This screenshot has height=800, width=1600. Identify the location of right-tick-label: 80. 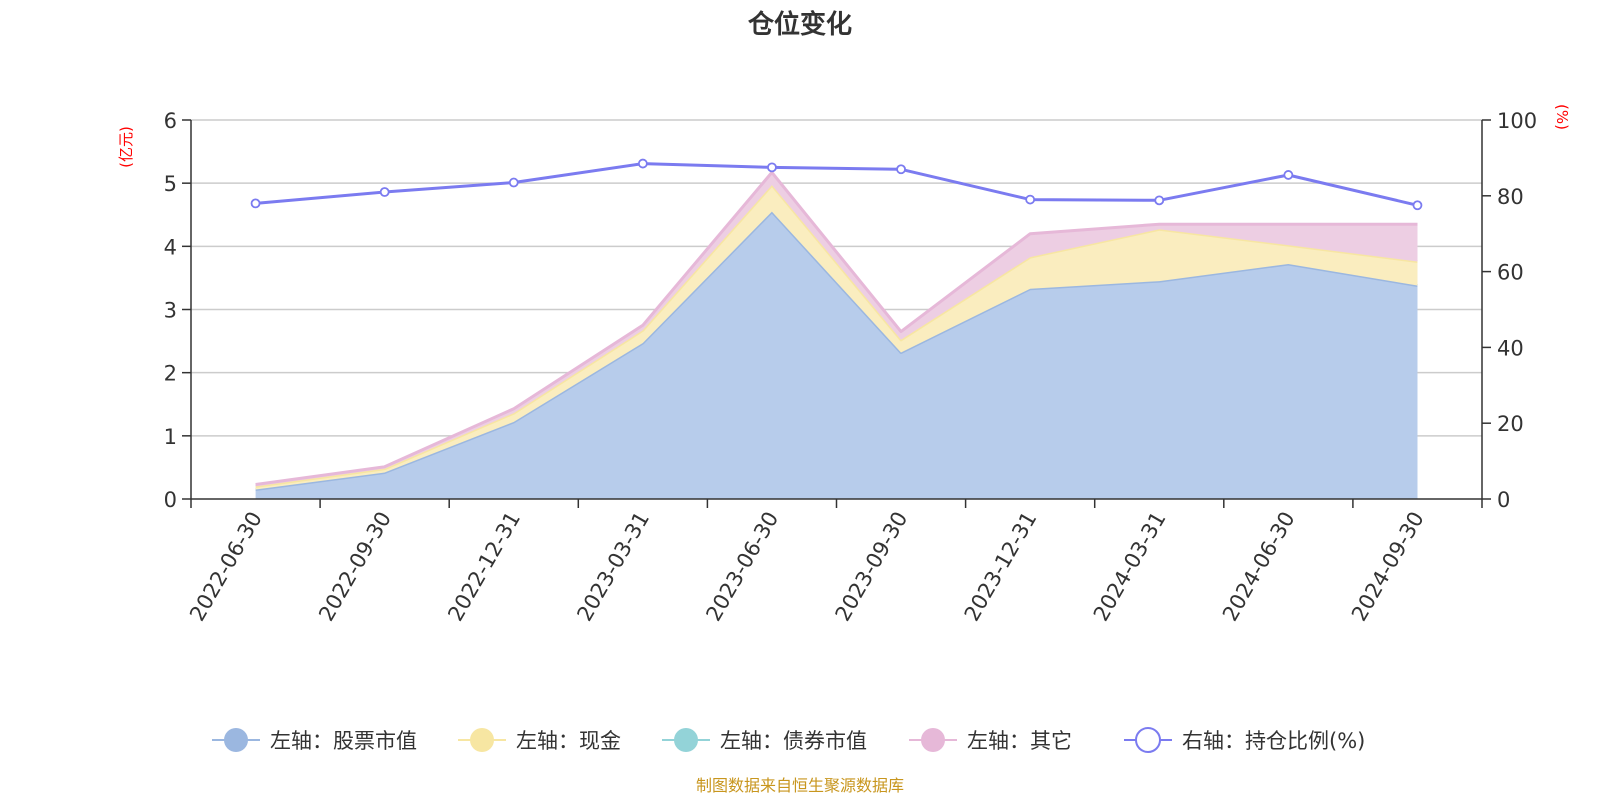
(1510, 197).